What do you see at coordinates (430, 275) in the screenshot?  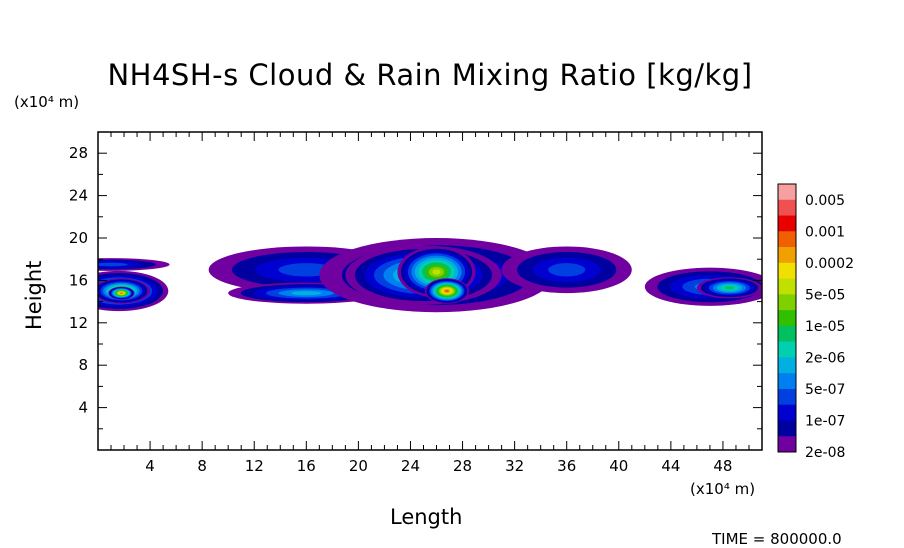 I see `field-layer` at bounding box center [430, 275].